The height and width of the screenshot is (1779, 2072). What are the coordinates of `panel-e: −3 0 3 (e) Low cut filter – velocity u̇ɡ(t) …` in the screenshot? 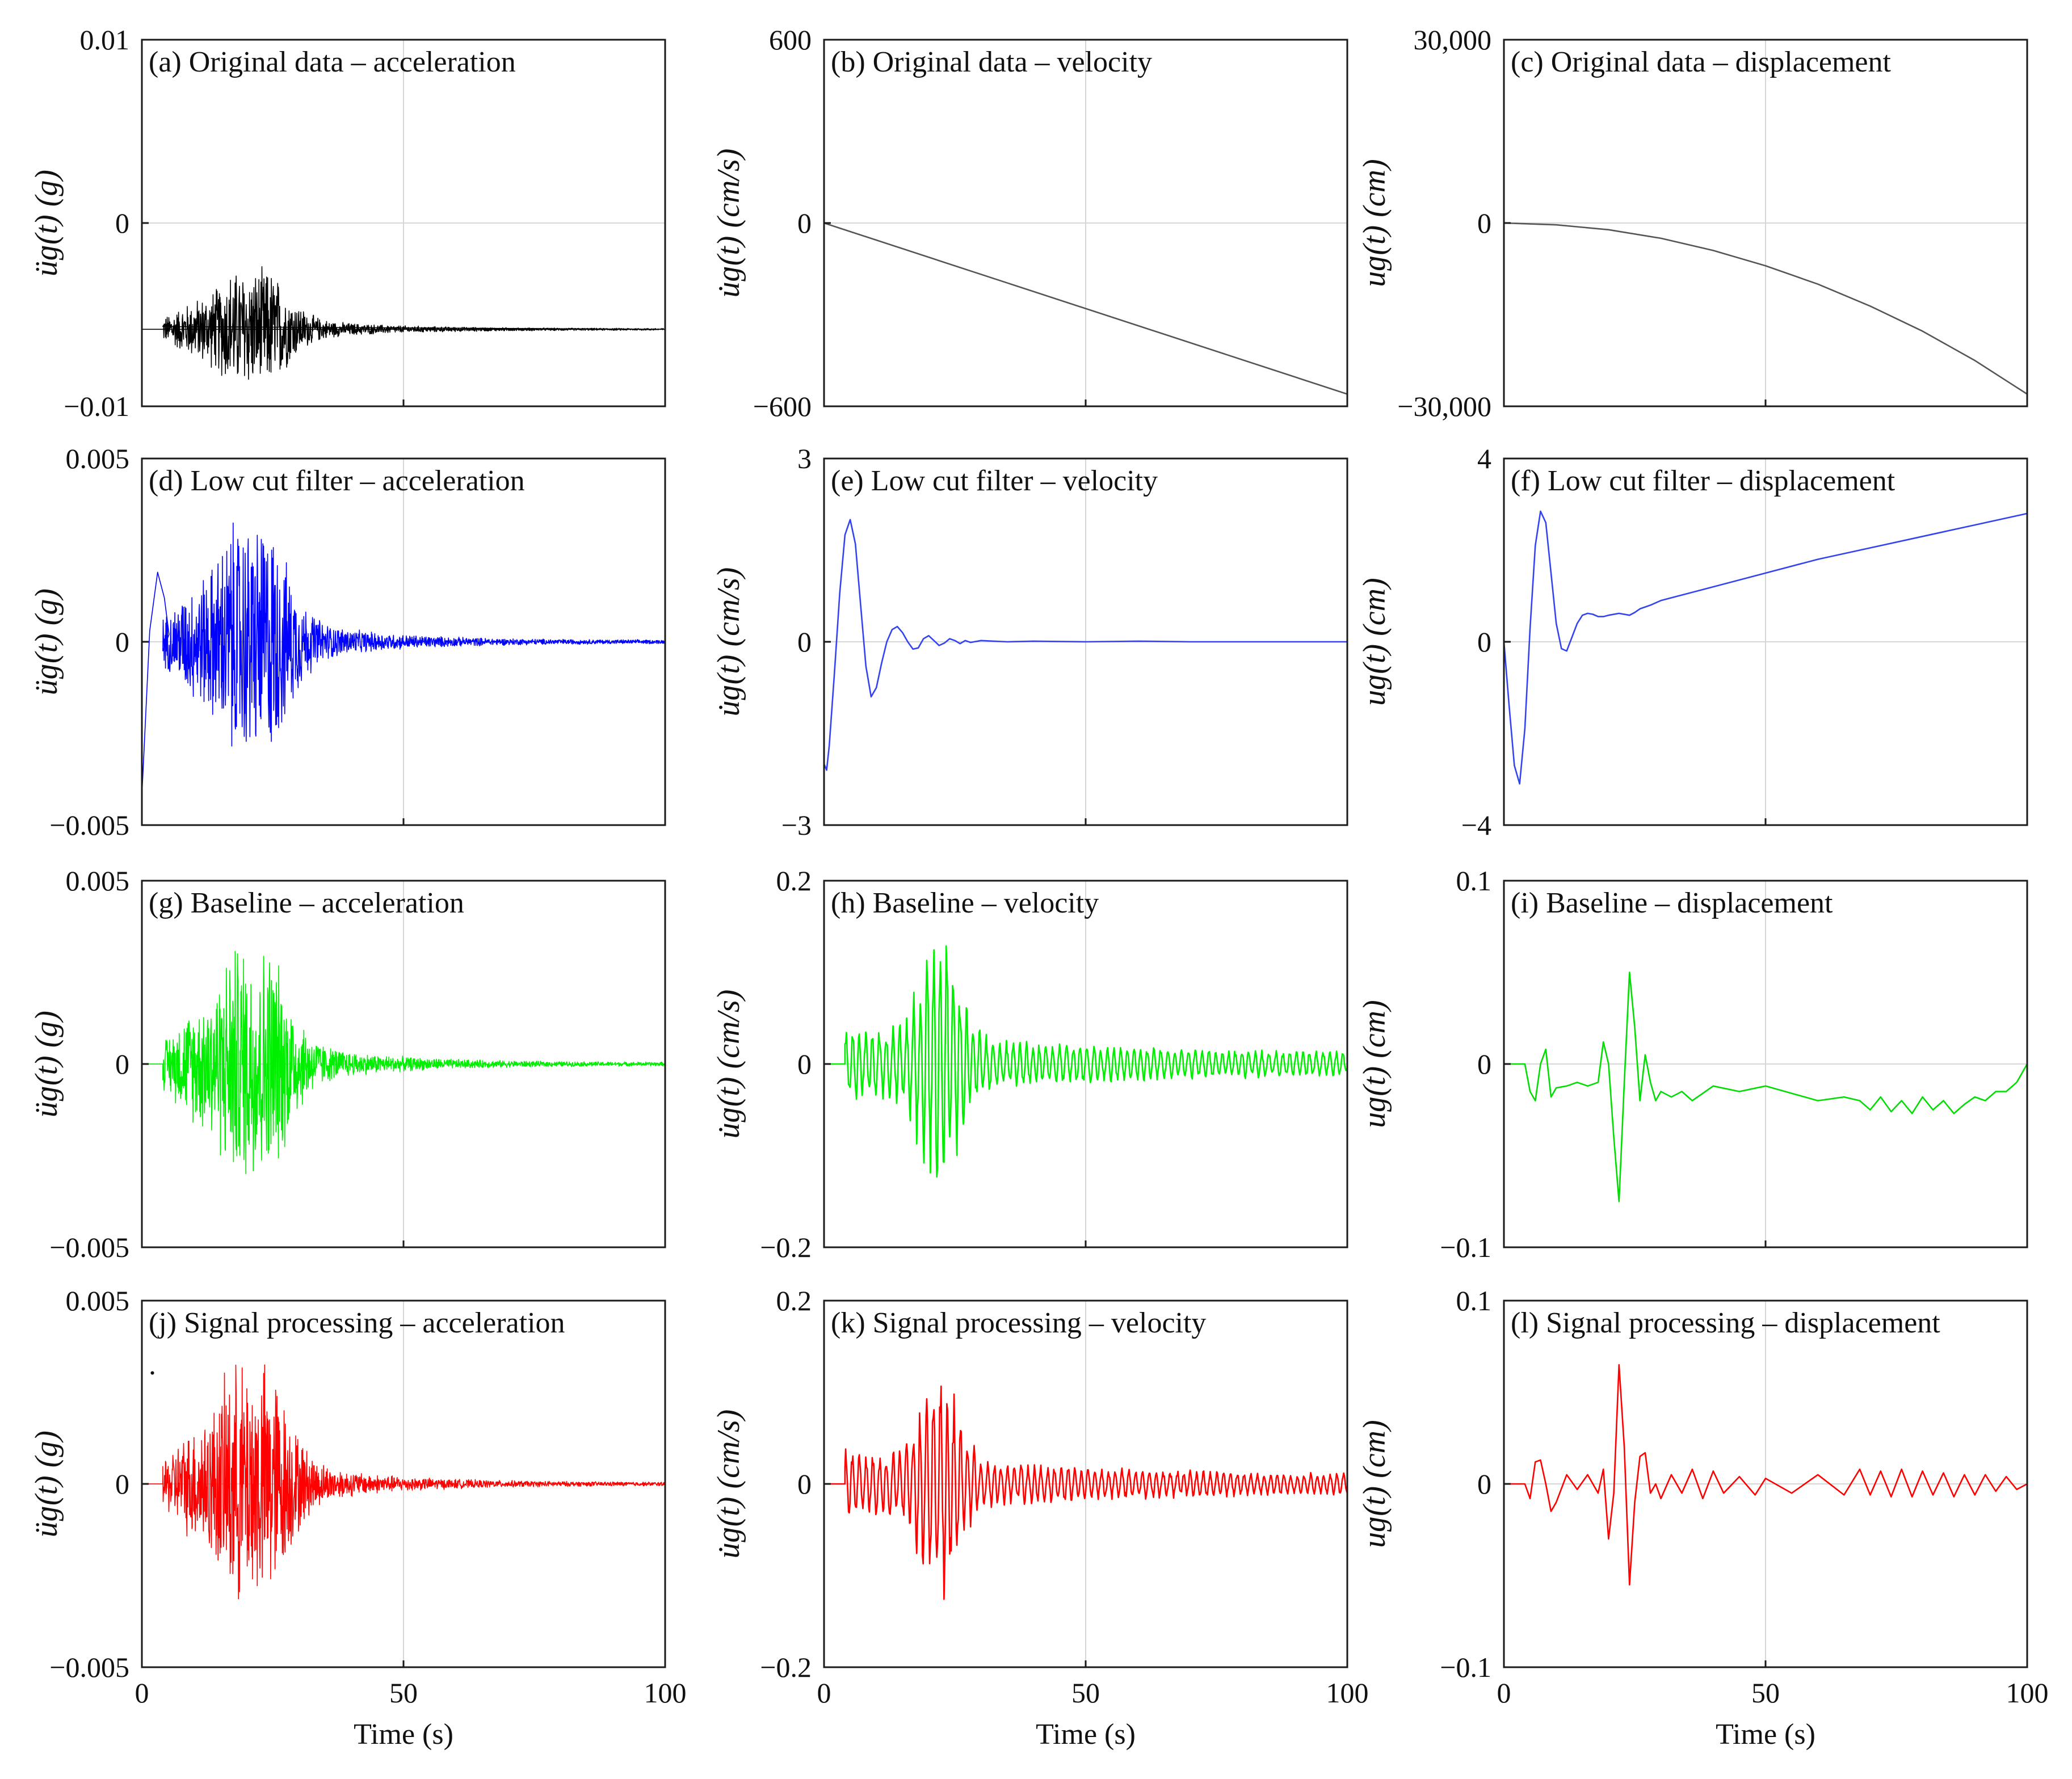 It's located at (1029, 642).